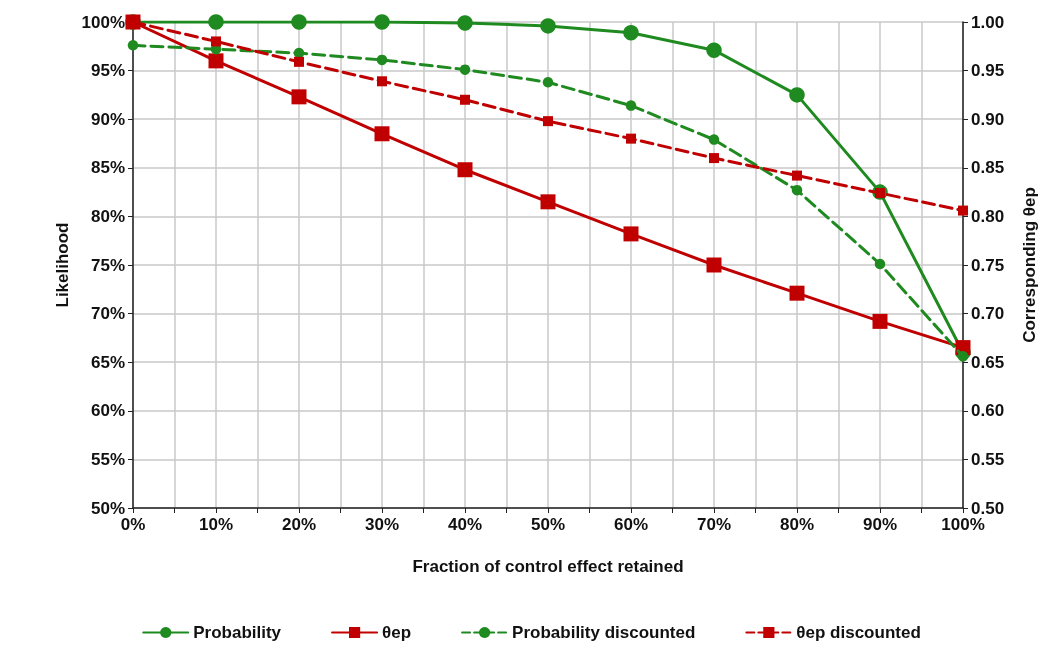 The height and width of the screenshot is (654, 1063). What do you see at coordinates (988, 459) in the screenshot?
I see `y2-tick-label: 0.55` at bounding box center [988, 459].